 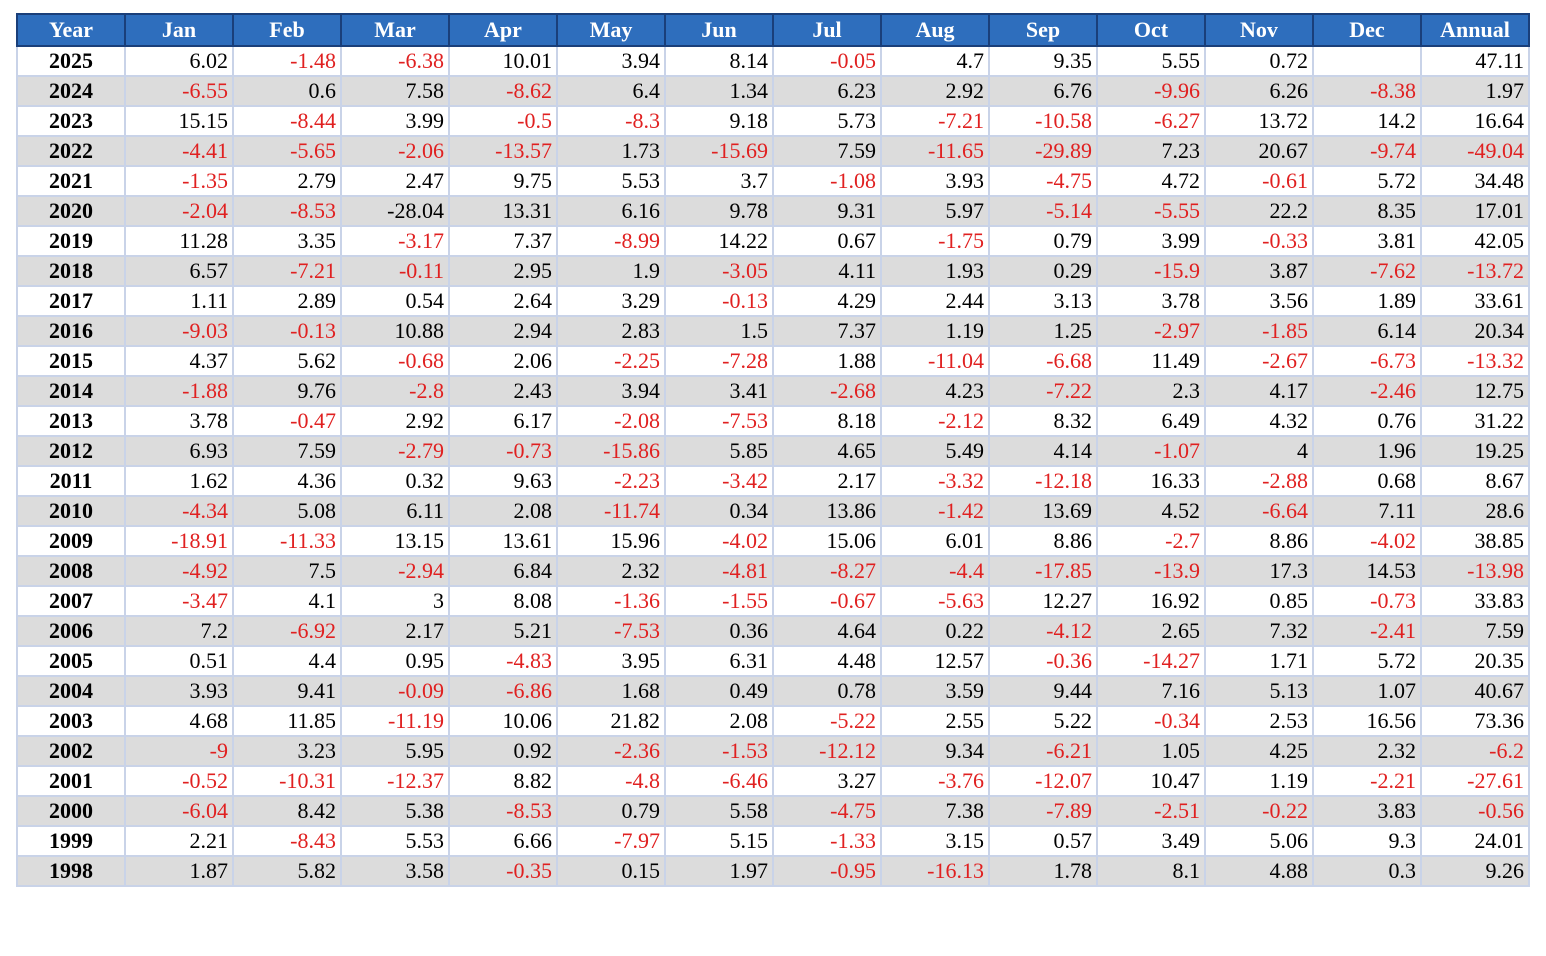 What do you see at coordinates (611, 811) in the screenshot?
I see `return-cell-may: 0.79` at bounding box center [611, 811].